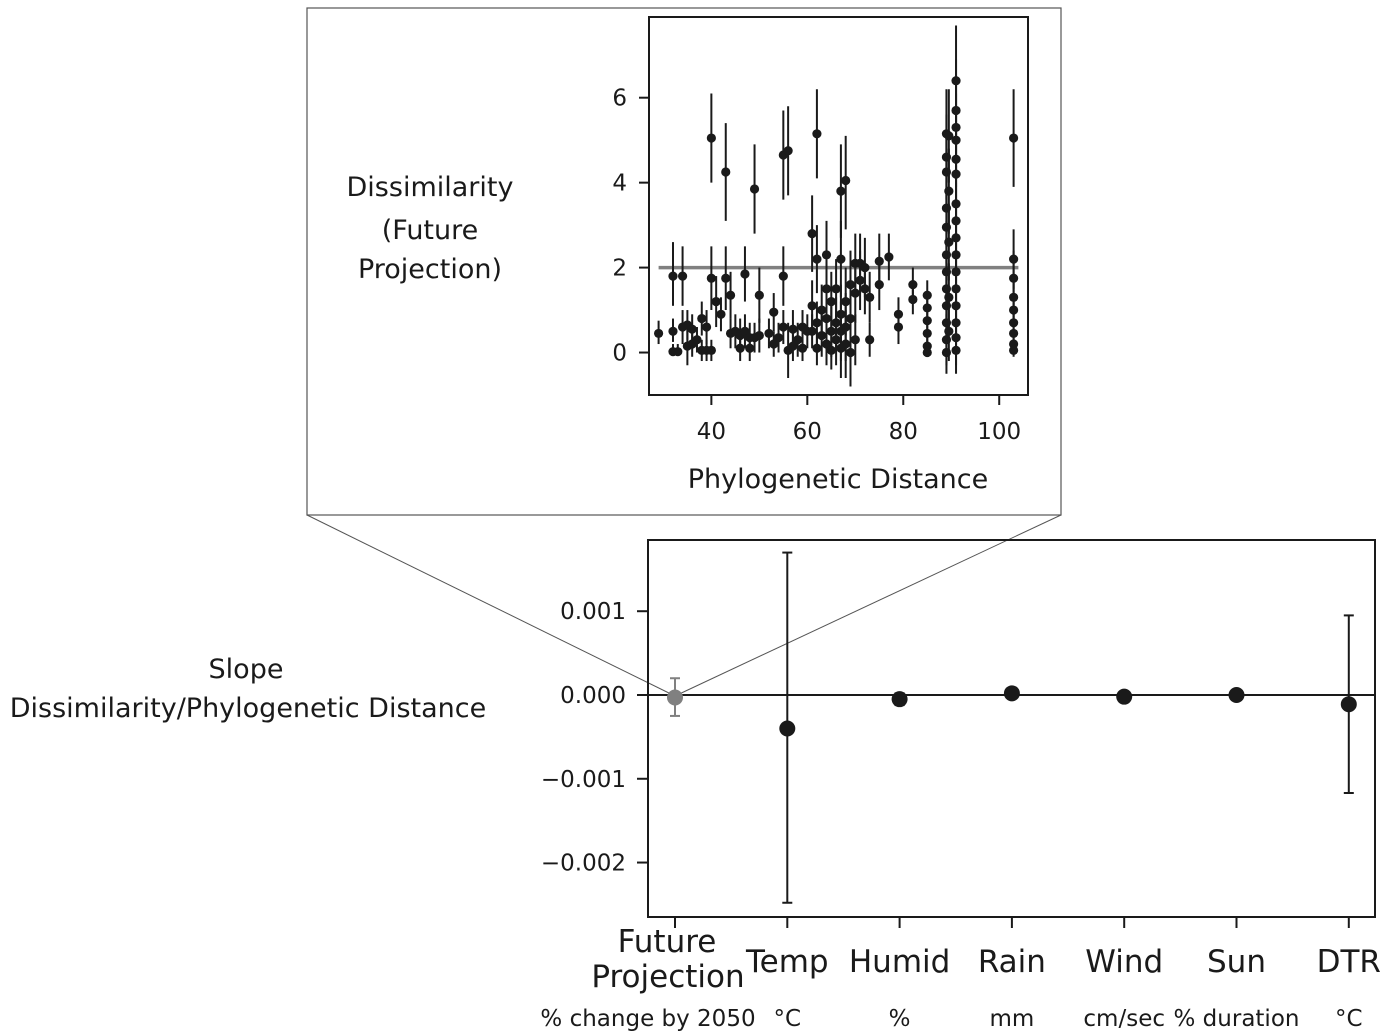 Image resolution: width=1392 pixels, height=1033 pixels. What do you see at coordinates (583, 864) in the screenshot?
I see `main-ytick-label: −0.002` at bounding box center [583, 864].